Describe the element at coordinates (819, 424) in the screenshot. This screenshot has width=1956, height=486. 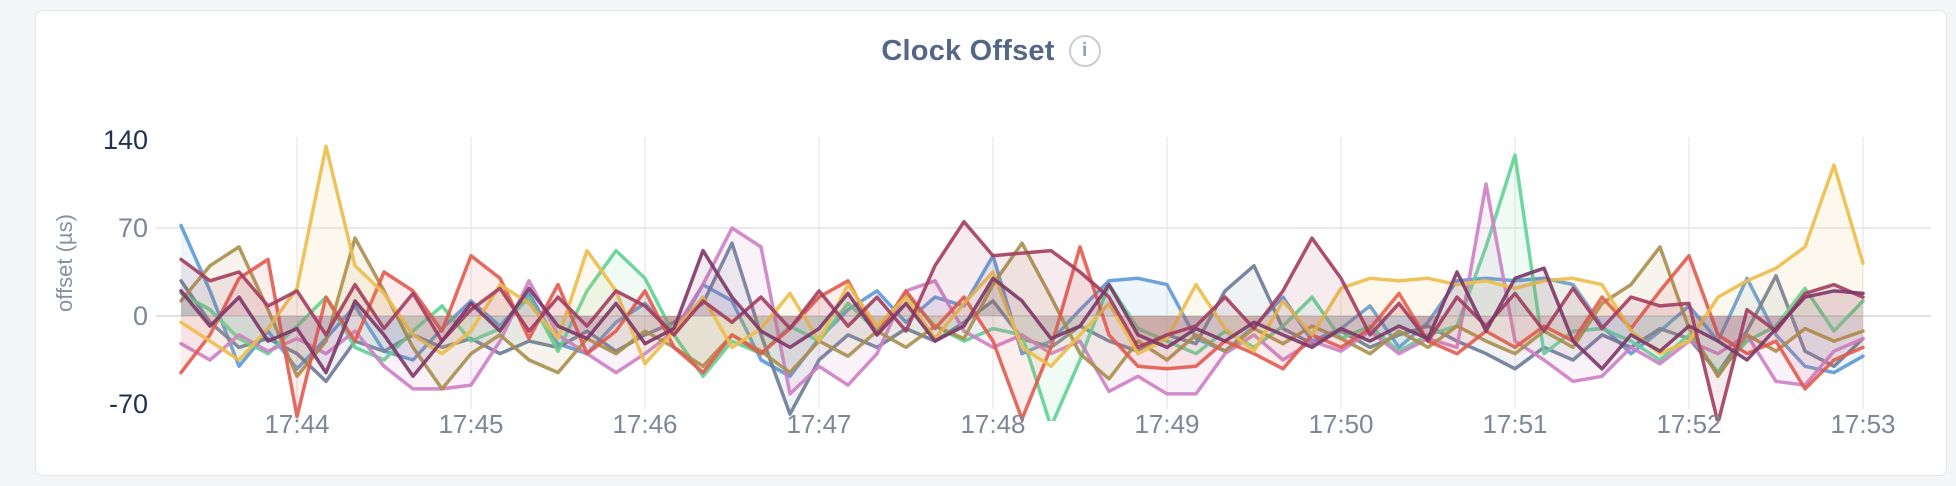
I see `x-tick-label: 17:47` at that location.